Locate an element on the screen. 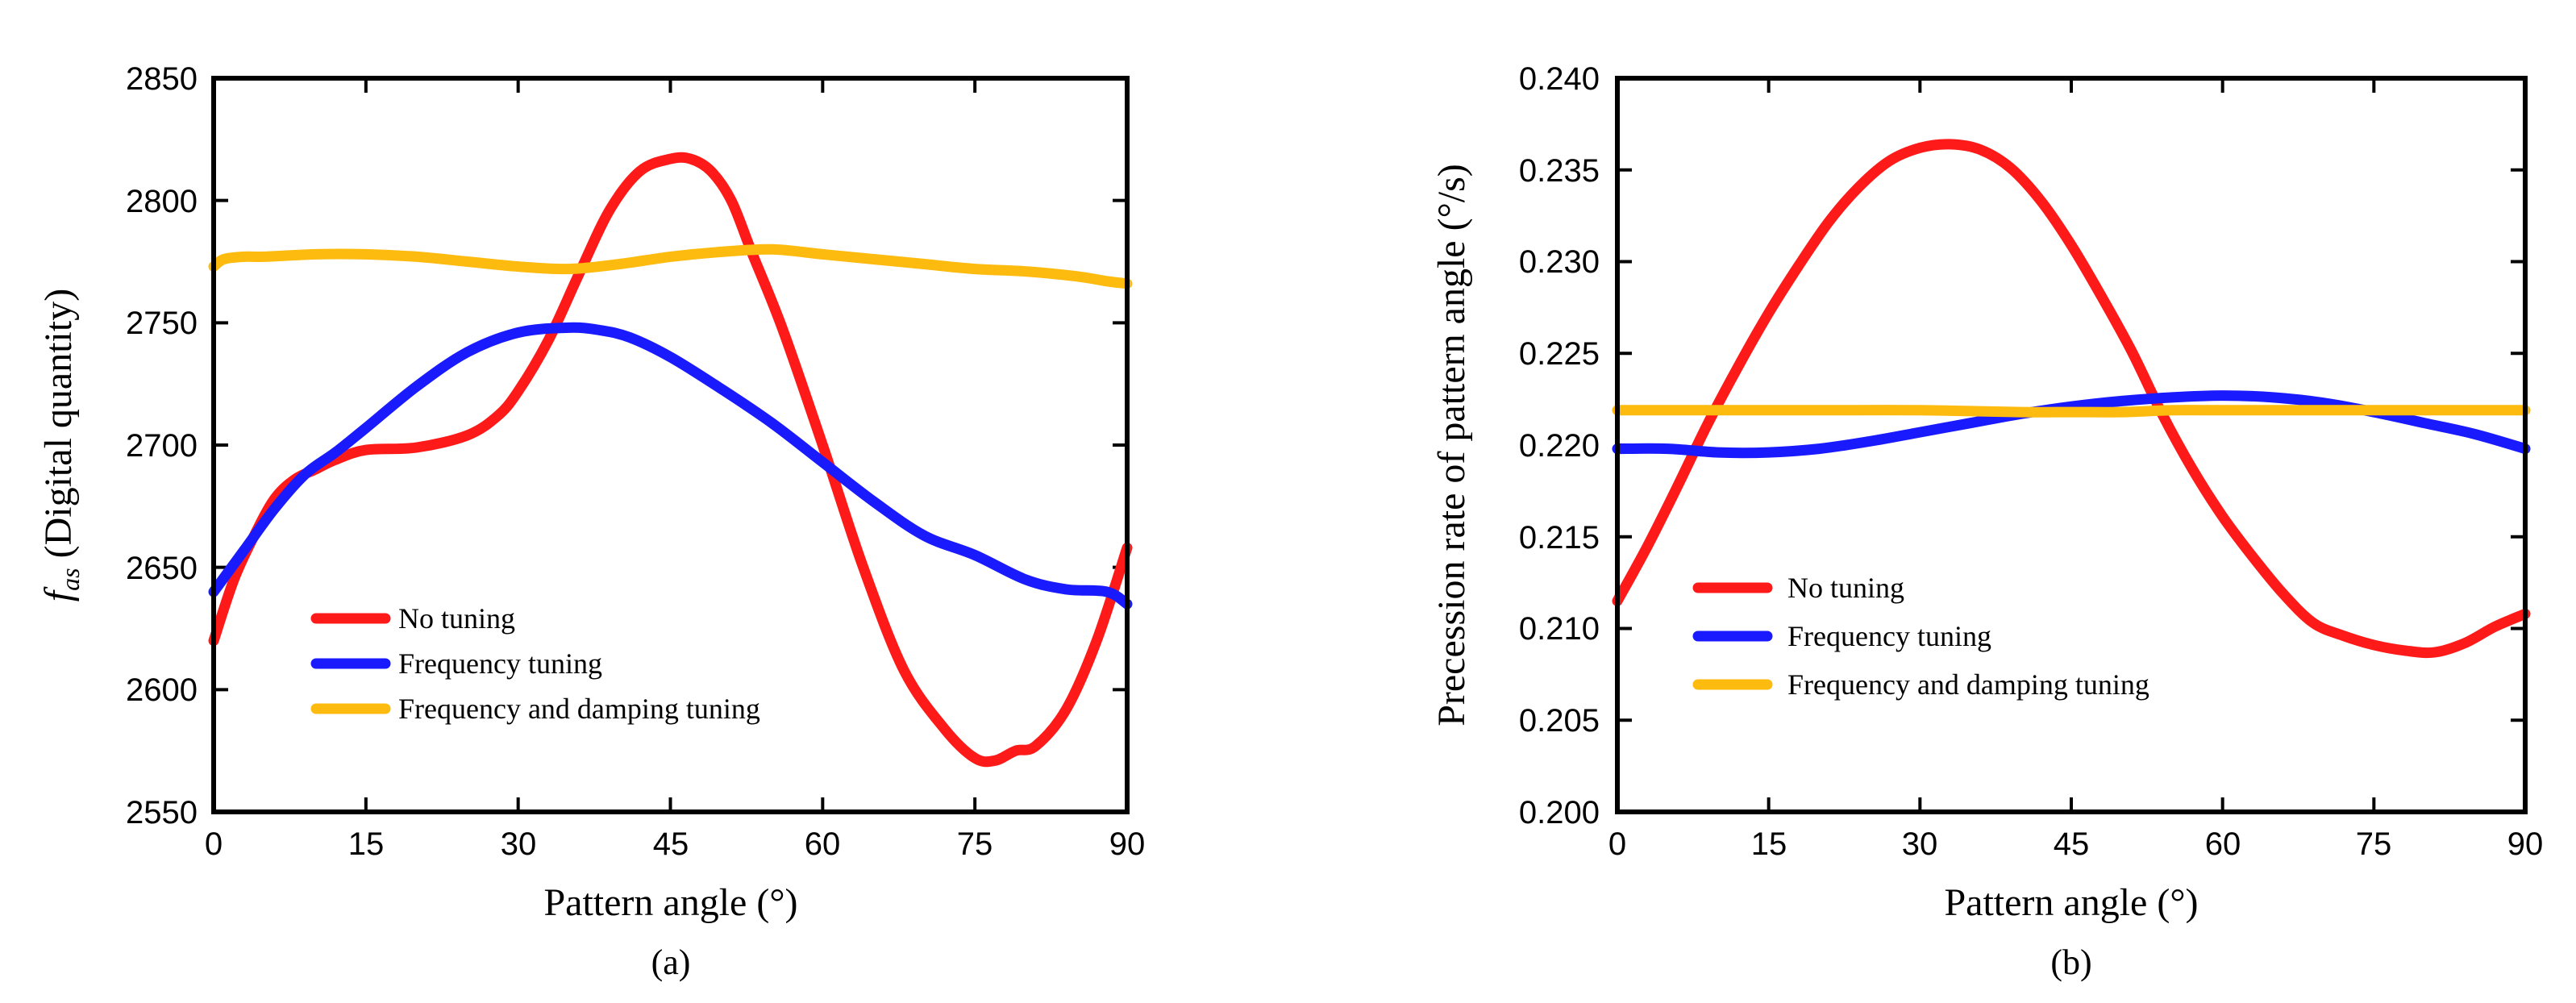 Image resolution: width=2576 pixels, height=1003 pixels. panel-b-xtick-label: 0 is located at coordinates (1617, 844).